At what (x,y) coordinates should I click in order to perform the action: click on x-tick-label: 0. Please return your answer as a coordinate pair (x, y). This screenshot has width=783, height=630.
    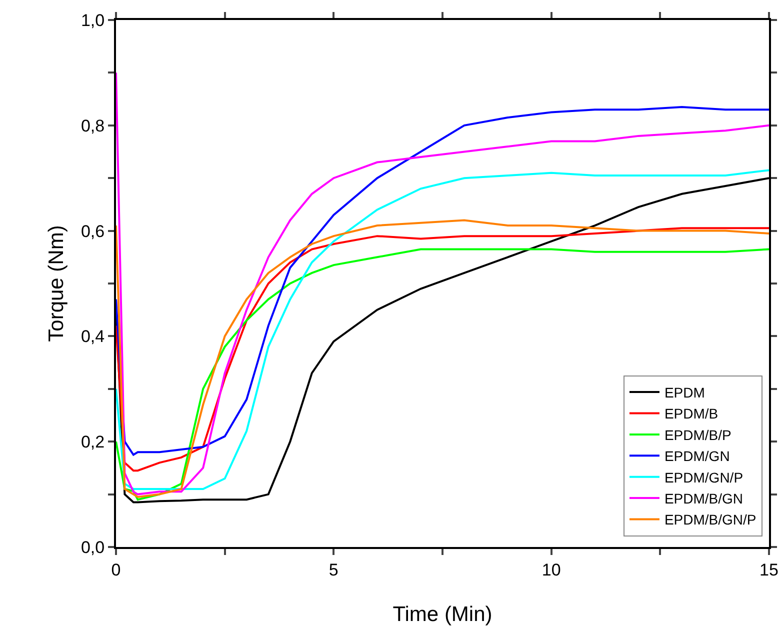
    Looking at the image, I should click on (116, 570).